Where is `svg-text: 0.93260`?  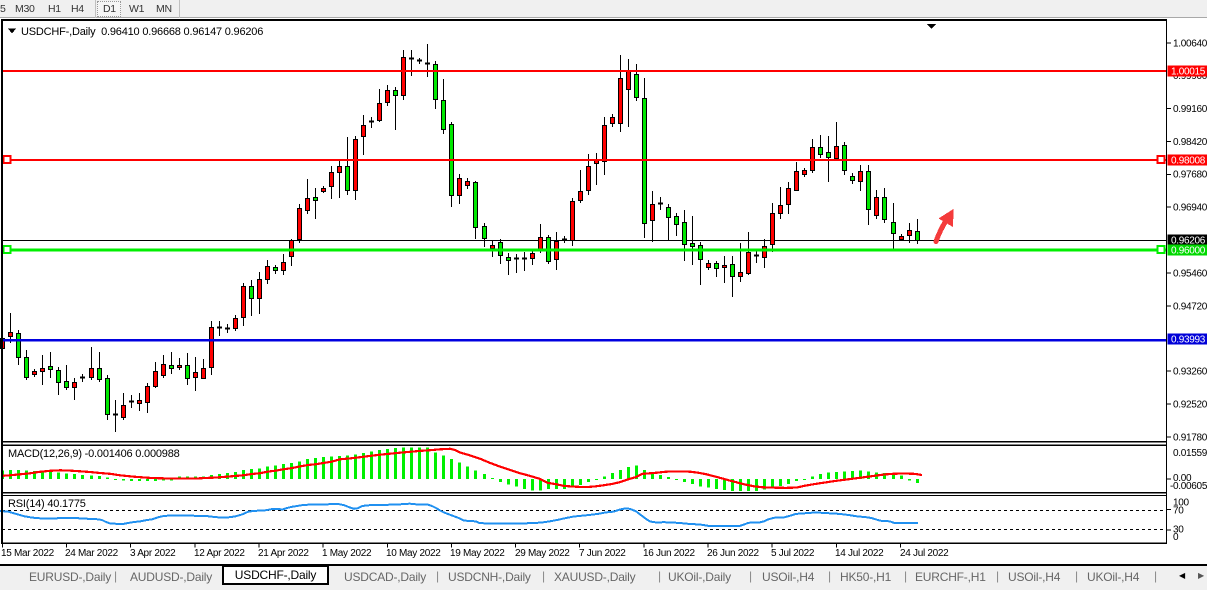 svg-text: 0.93260 is located at coordinates (1190, 372).